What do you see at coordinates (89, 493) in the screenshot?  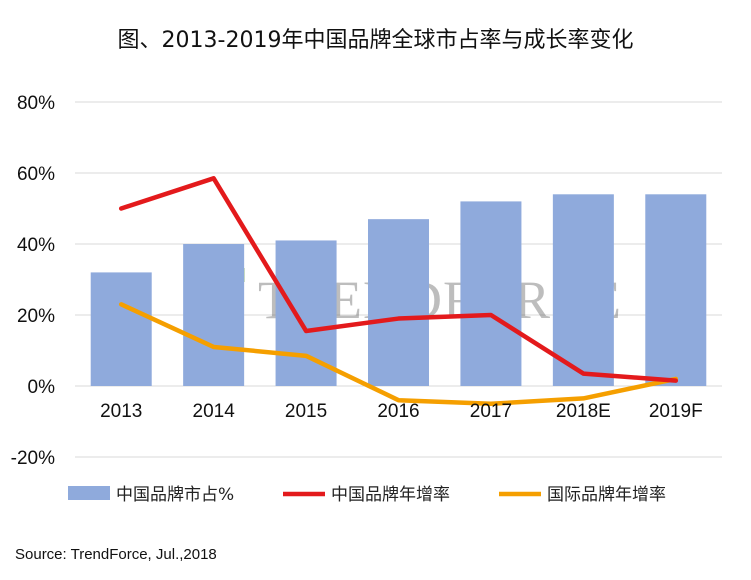 I see `legend-swatch` at bounding box center [89, 493].